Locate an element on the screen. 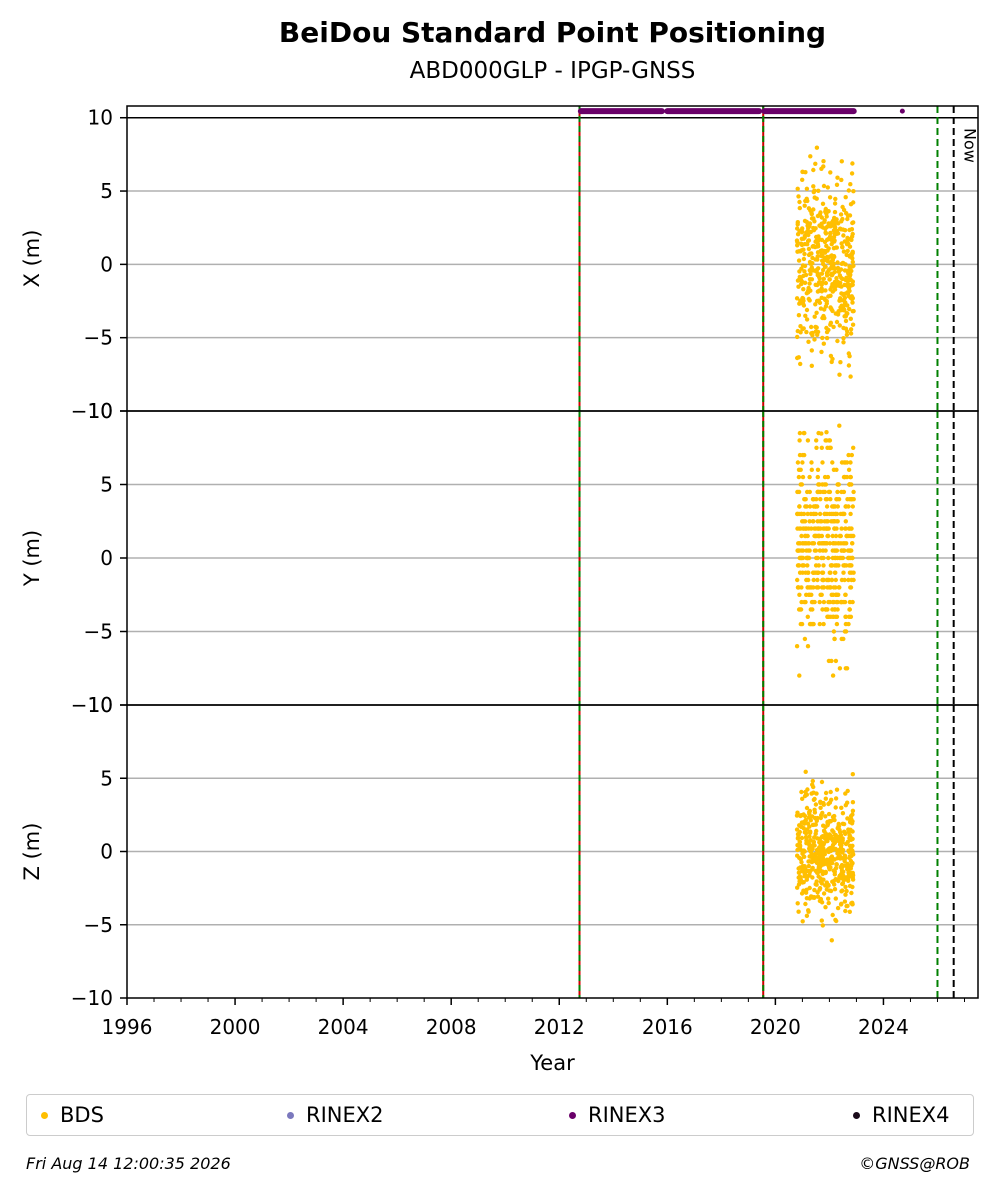 The image size is (997, 1194). legend-item-bds: BDS is located at coordinates (72, 1115).